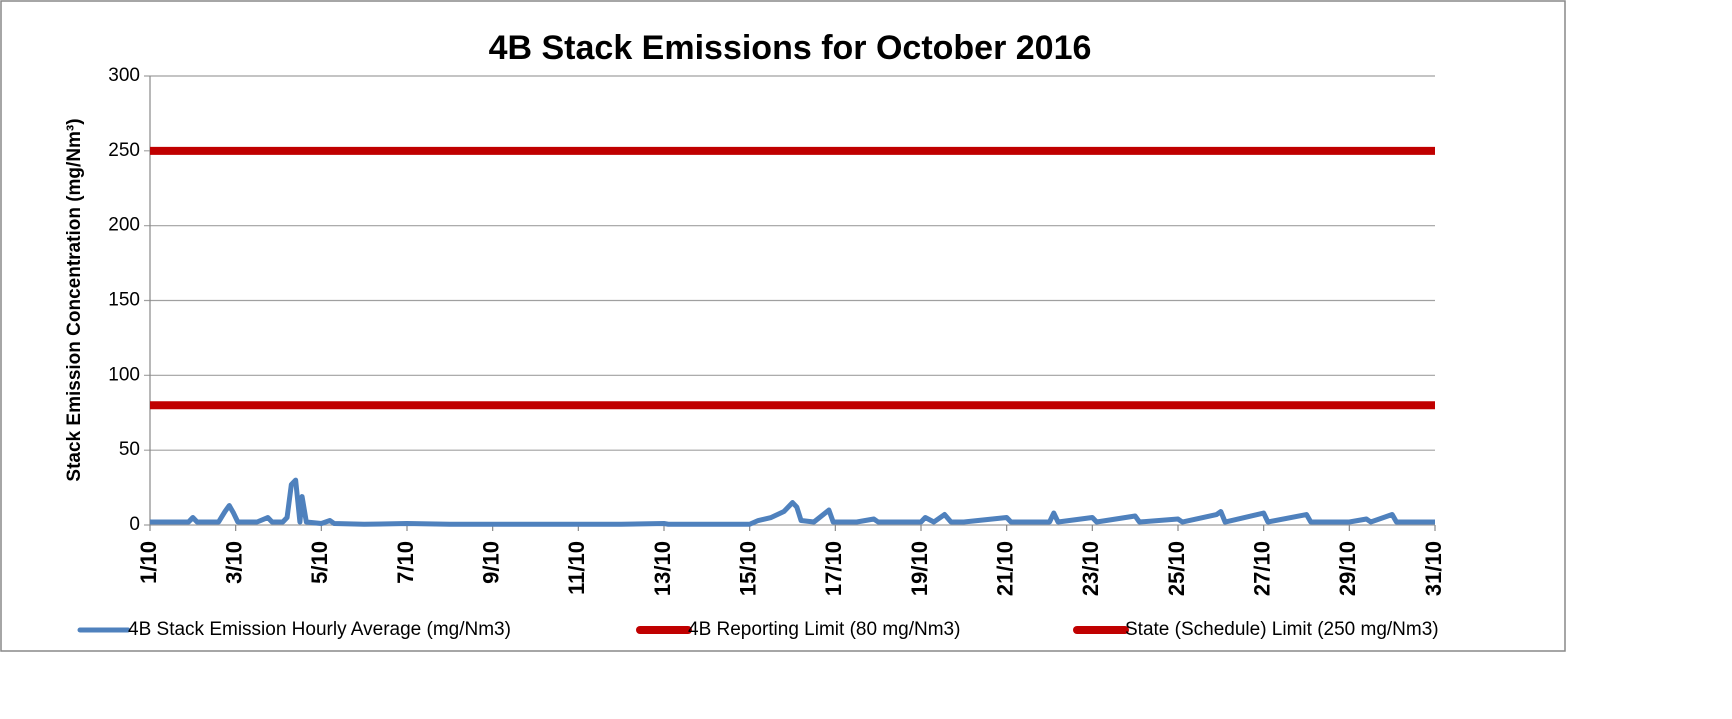 The width and height of the screenshot is (1732, 719). I want to click on x-tick-label: 17/10, so click(833, 568).